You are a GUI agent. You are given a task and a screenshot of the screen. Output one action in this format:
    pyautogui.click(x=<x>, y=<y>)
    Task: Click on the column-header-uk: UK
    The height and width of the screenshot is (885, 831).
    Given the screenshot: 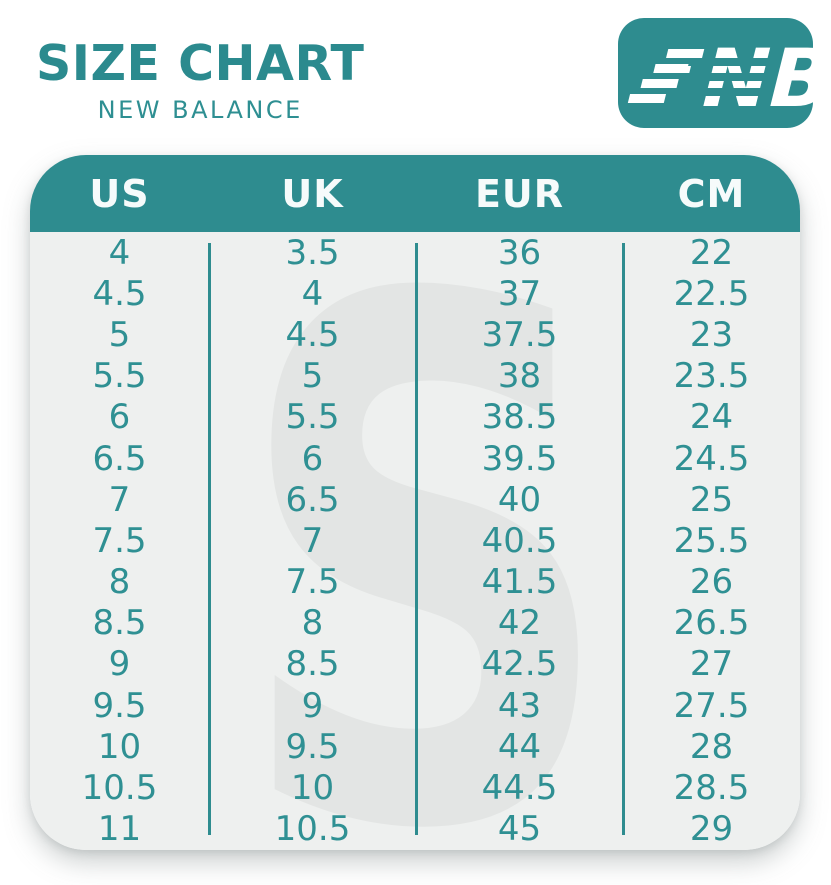 What is the action you would take?
    pyautogui.click(x=312, y=193)
    